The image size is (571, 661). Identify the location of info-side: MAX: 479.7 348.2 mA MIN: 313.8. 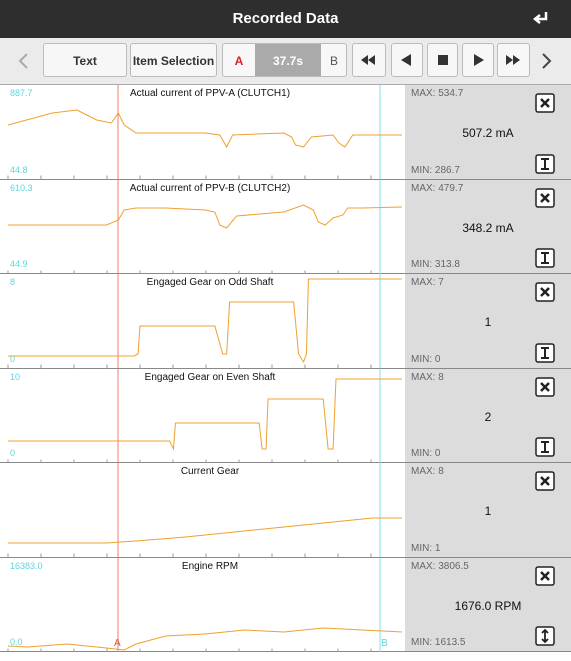
(488, 226).